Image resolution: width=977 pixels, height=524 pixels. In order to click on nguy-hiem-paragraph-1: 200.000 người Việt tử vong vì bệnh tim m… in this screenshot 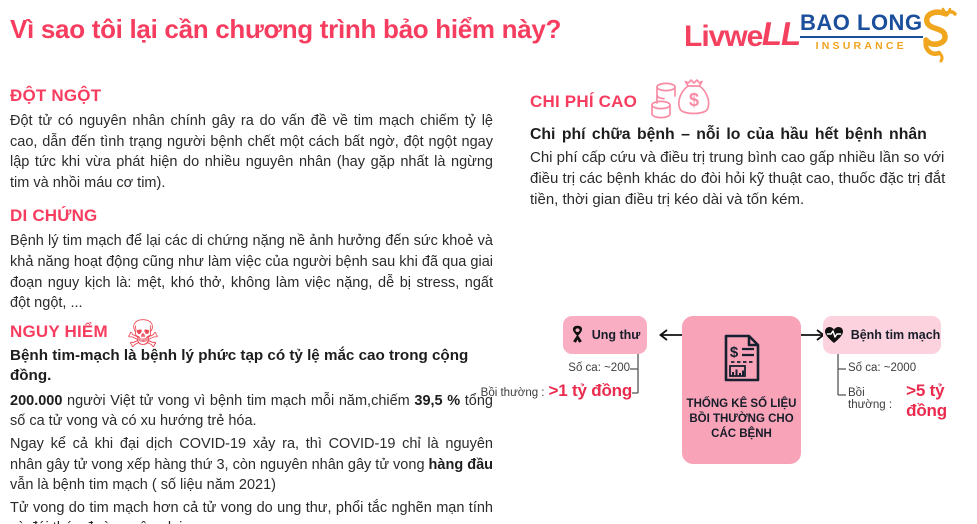, I will do `click(251, 411)`.